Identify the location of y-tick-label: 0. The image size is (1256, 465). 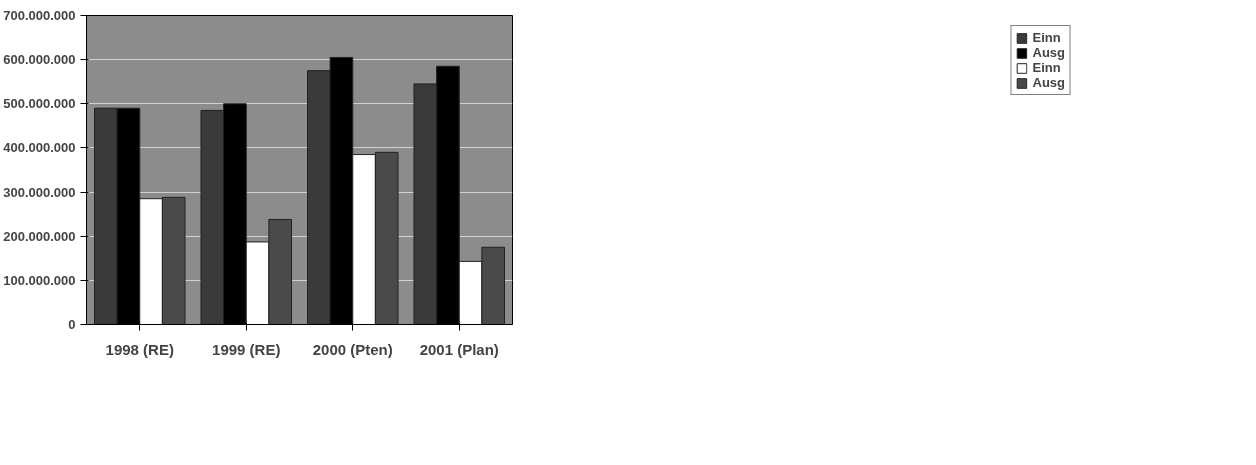
(72, 324).